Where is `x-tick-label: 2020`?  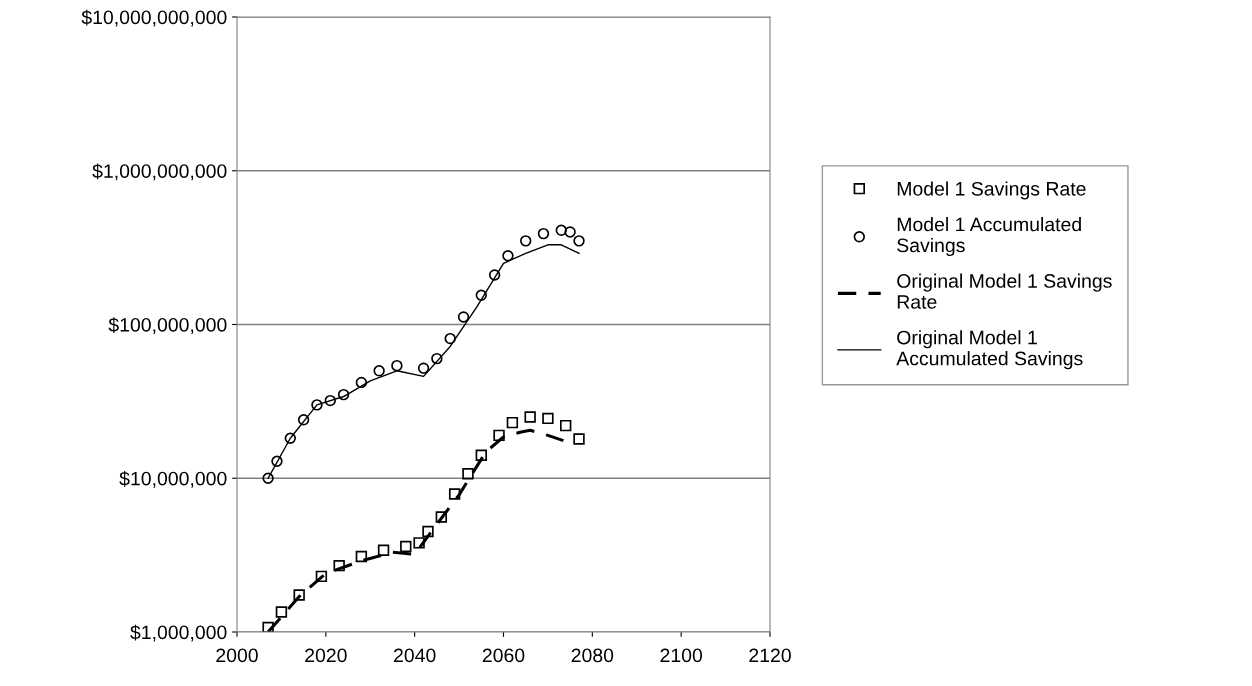
x-tick-label: 2020 is located at coordinates (326, 655).